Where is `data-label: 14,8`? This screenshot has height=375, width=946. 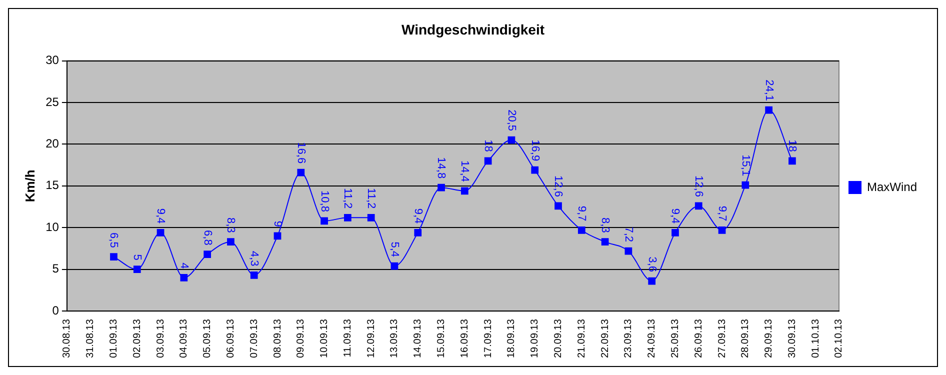
data-label: 14,8 is located at coordinates (441, 168).